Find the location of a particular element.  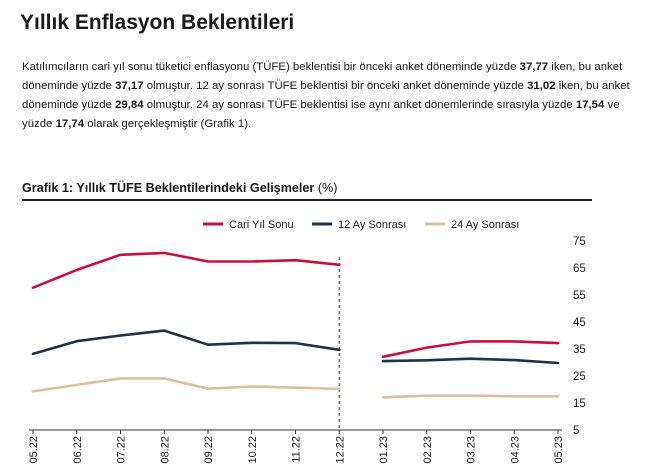

highlighted-value: 17,74 is located at coordinates (70, 124).